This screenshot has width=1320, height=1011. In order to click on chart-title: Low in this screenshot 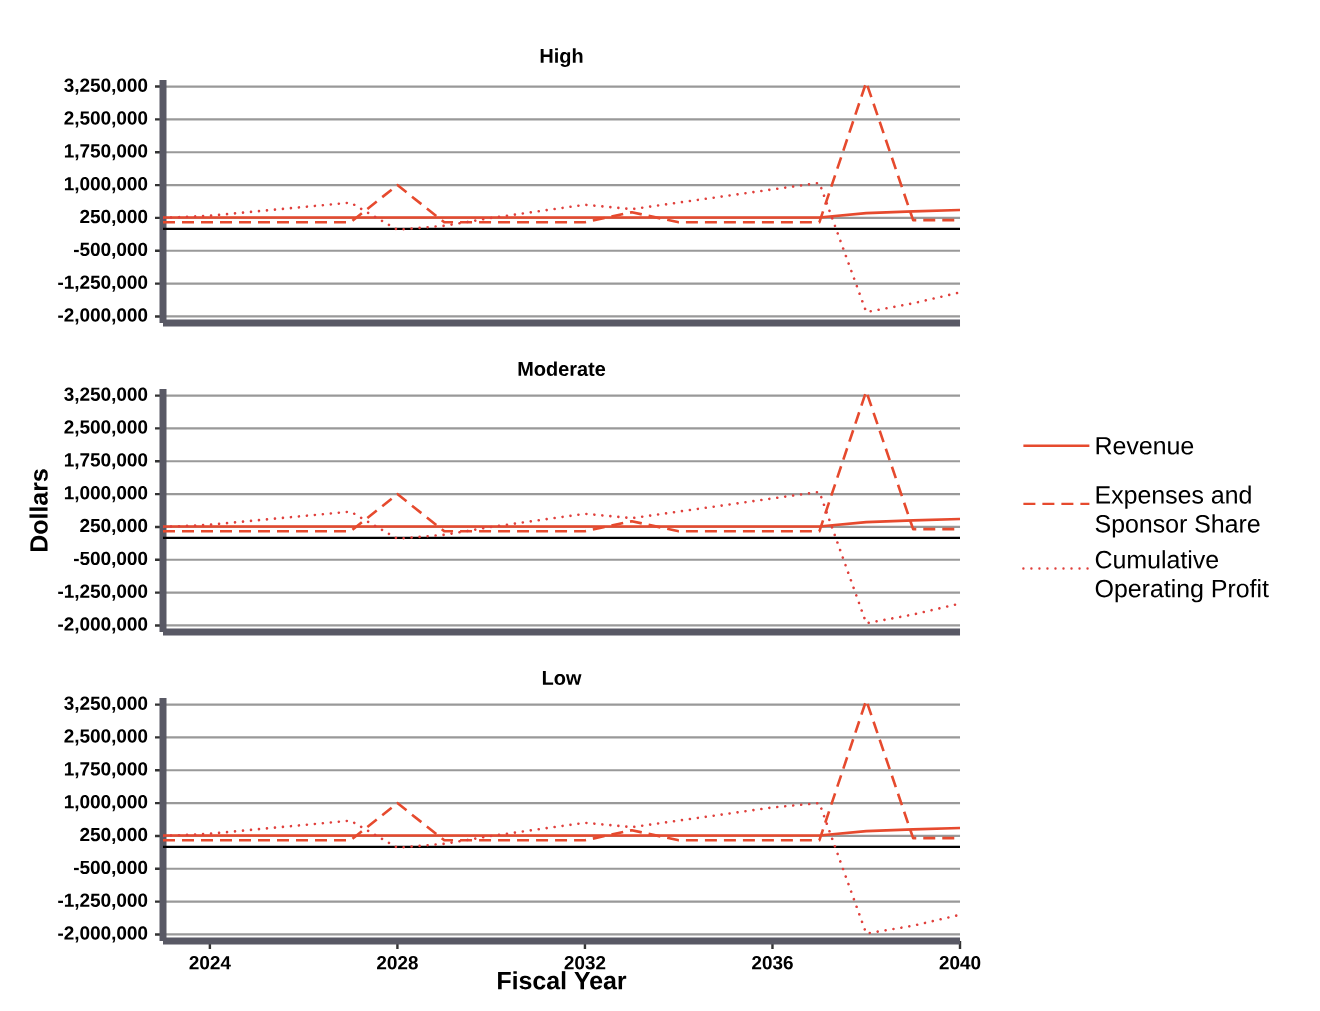, I will do `click(562, 678)`.